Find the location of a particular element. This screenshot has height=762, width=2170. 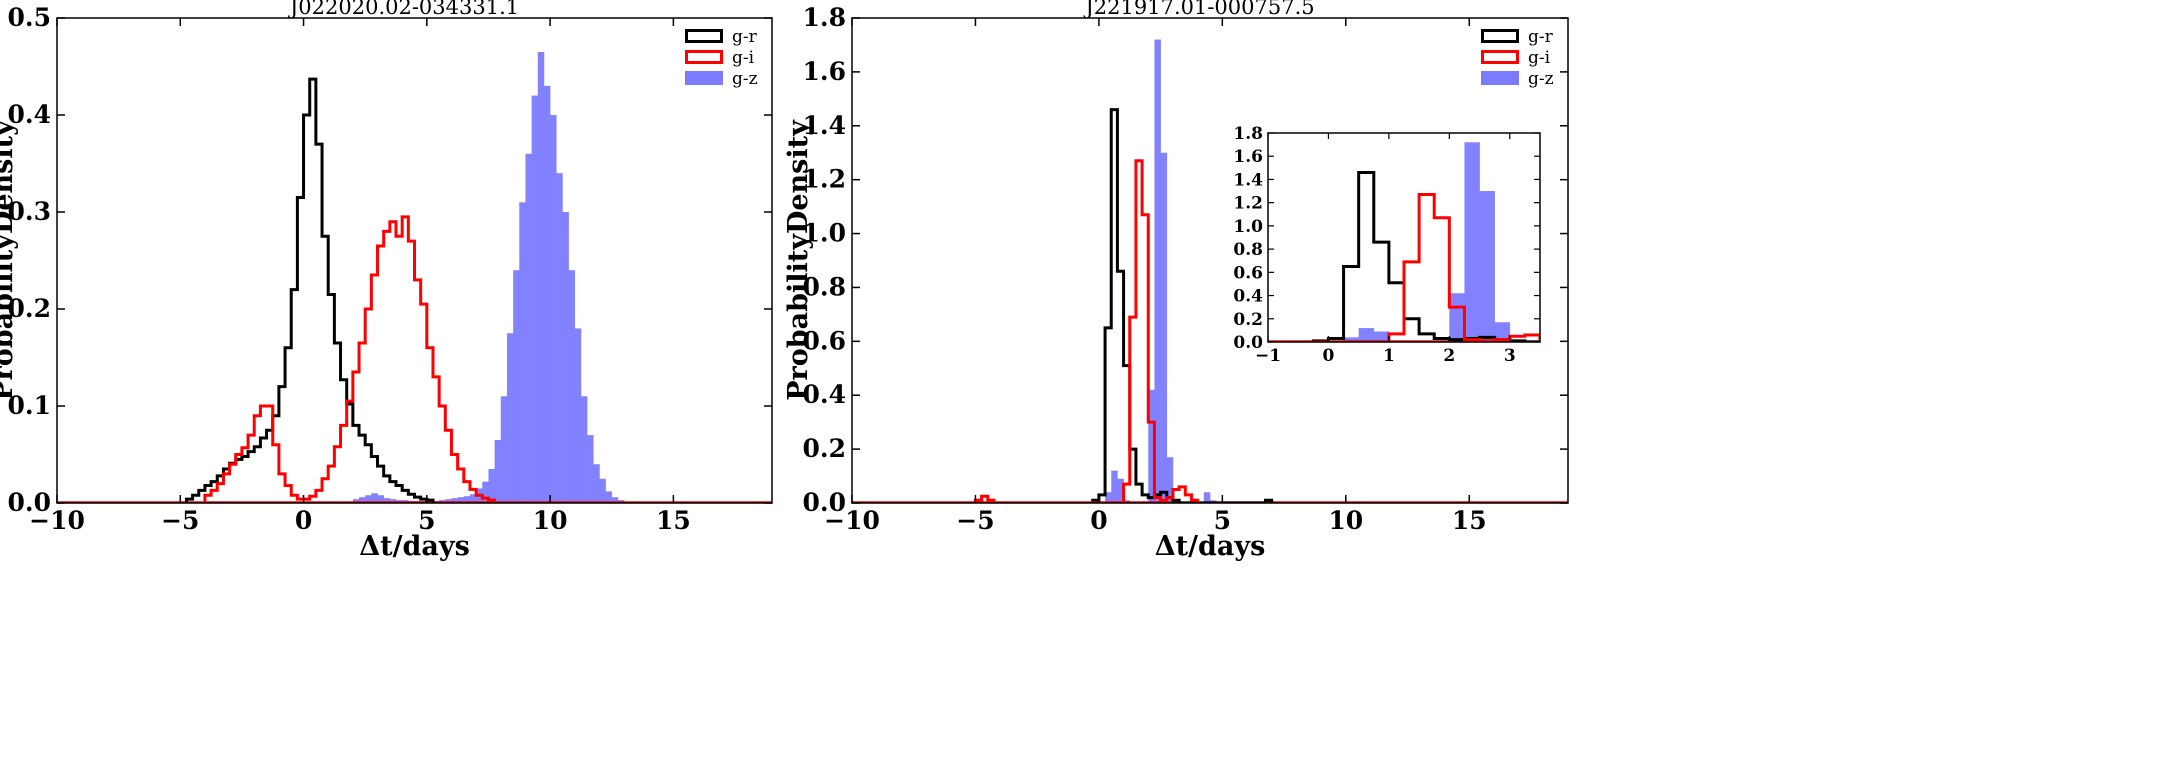

legend-swatch-1-g-i is located at coordinates (704, 57).